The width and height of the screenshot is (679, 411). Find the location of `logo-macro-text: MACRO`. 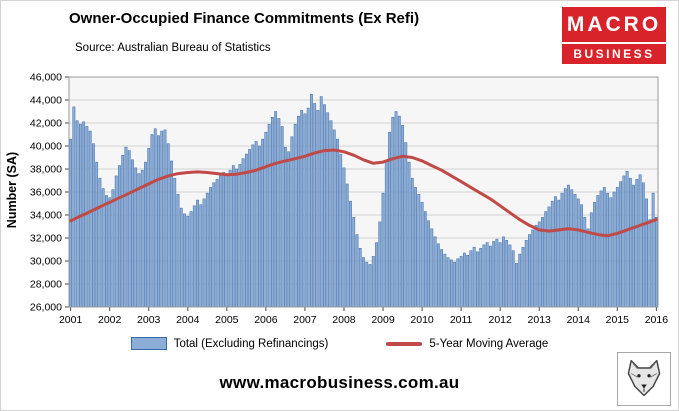

logo-macro-text: MACRO is located at coordinates (614, 24).